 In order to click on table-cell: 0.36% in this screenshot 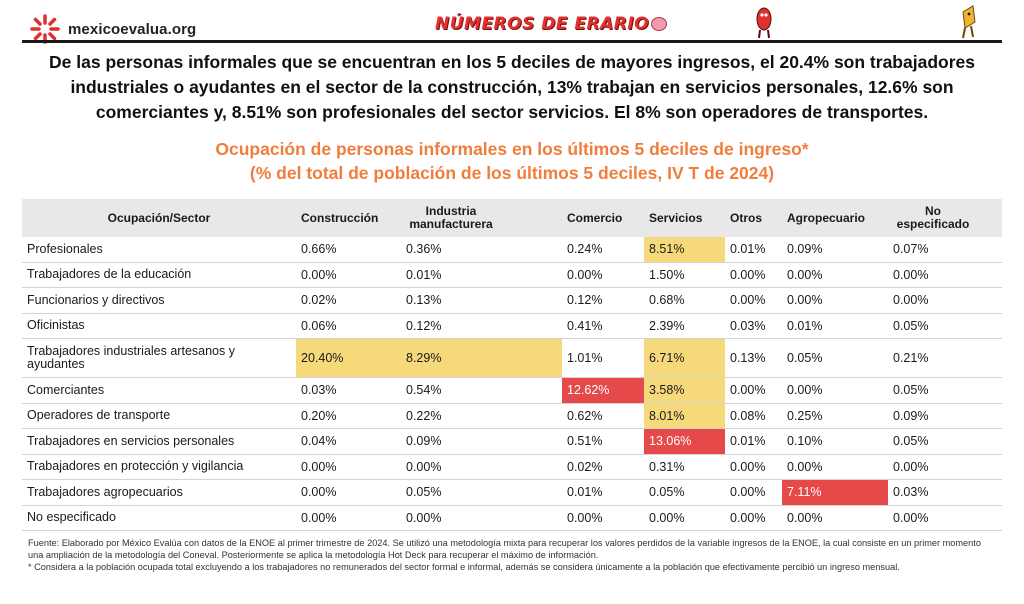, I will do `click(481, 250)`.